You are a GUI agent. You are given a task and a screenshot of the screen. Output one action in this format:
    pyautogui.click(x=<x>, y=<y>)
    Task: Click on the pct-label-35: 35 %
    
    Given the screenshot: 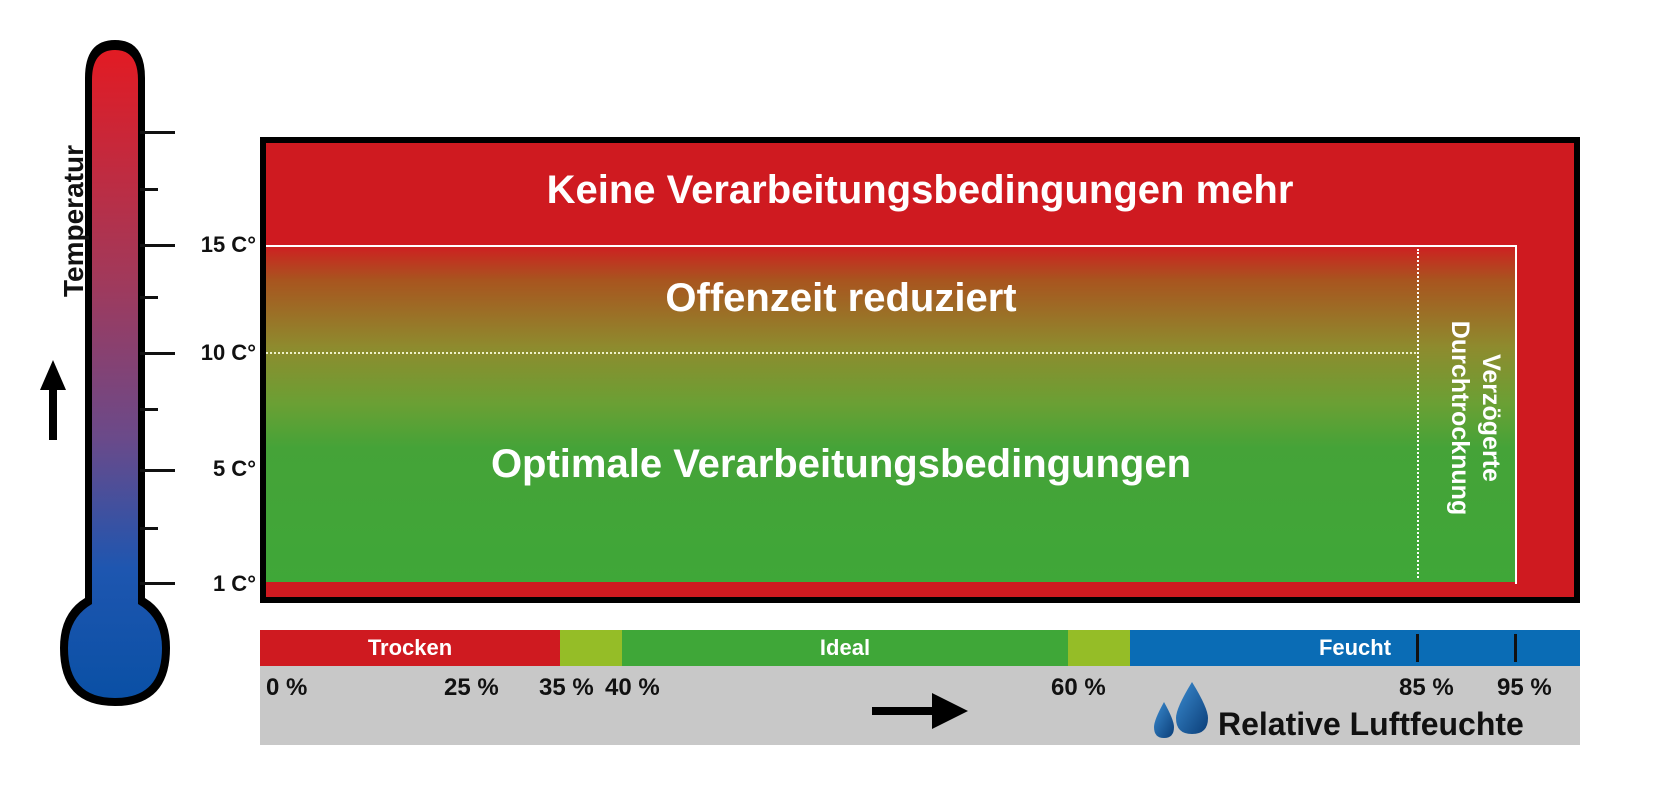 What is the action you would take?
    pyautogui.click(x=566, y=687)
    